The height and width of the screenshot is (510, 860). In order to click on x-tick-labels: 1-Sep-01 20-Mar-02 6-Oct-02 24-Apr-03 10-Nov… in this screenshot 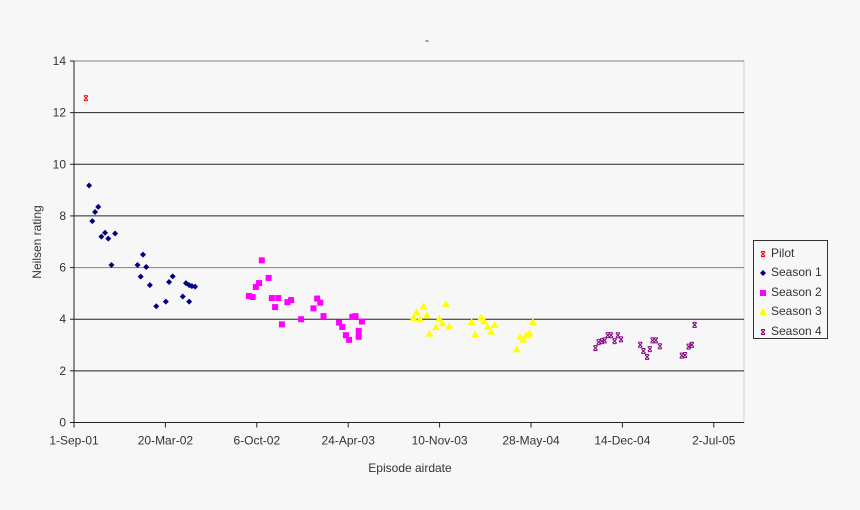, I will do `click(392, 441)`.